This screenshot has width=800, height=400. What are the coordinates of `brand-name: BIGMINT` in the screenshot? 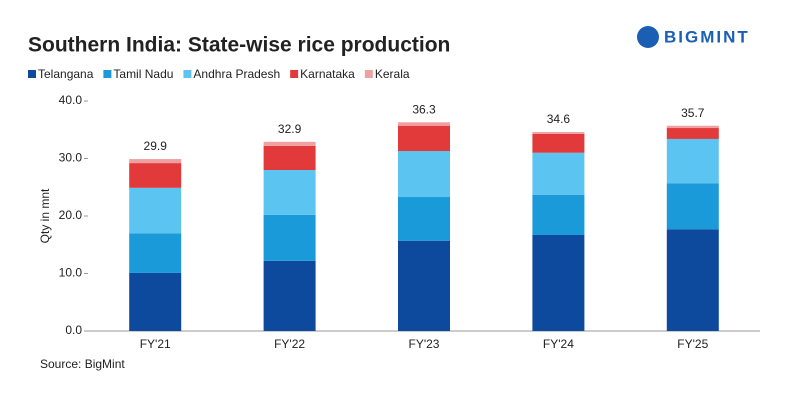 It's located at (707, 36).